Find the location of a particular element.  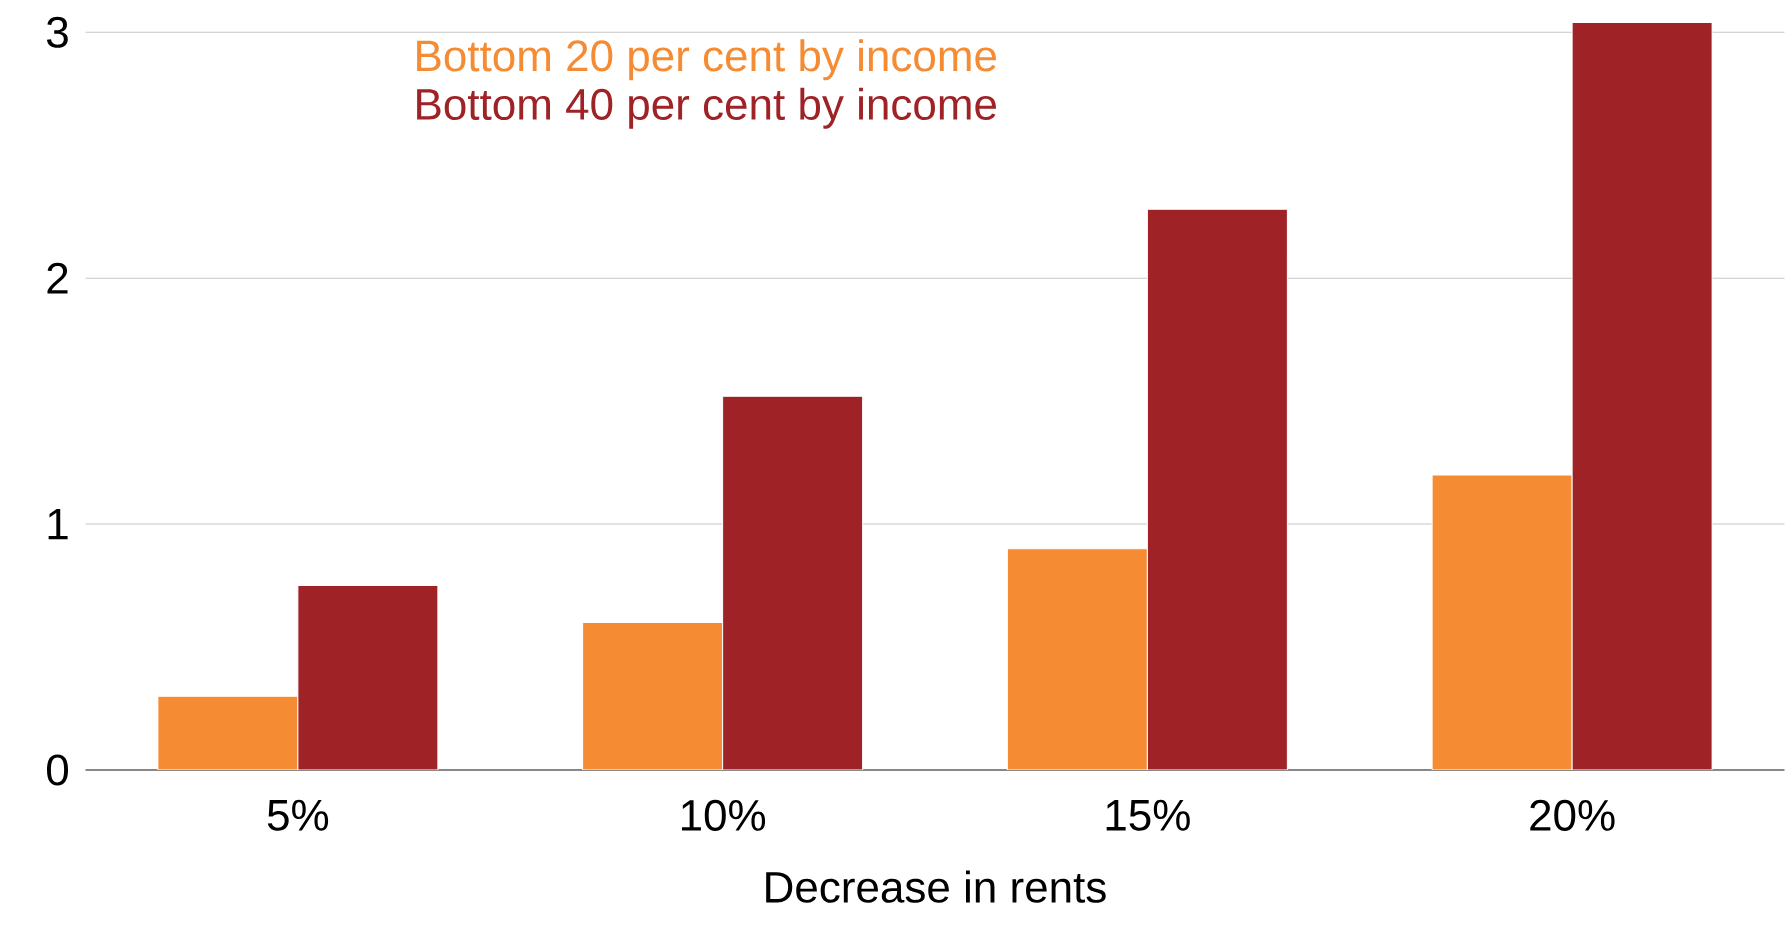

x-tick-label: 15% is located at coordinates (1148, 815).